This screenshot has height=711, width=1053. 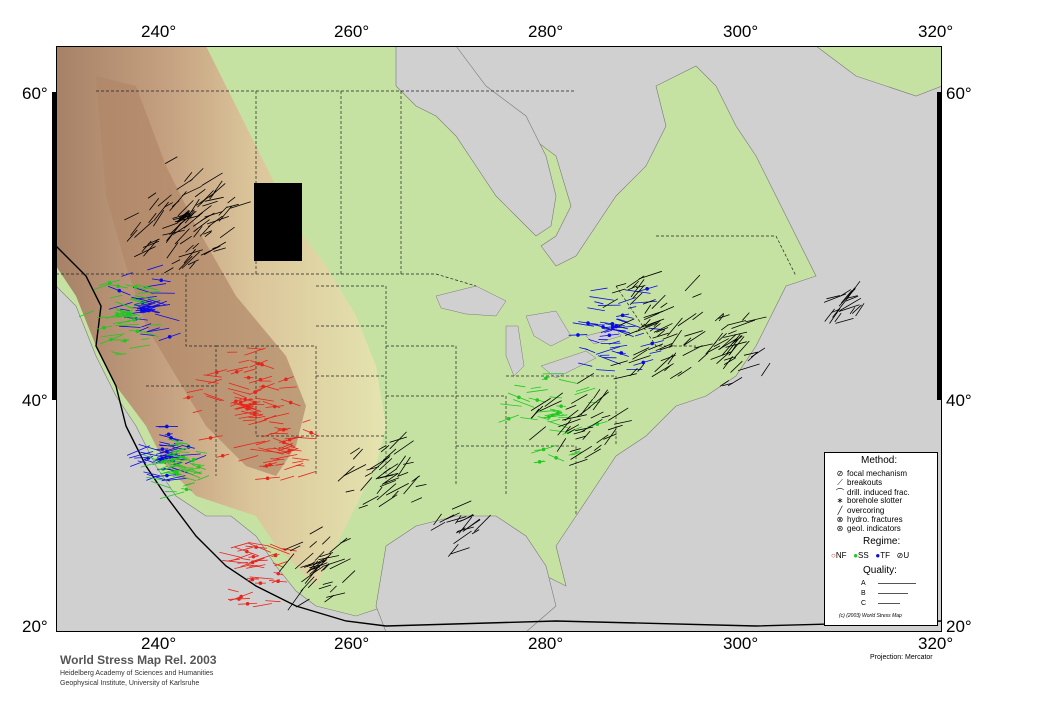 What do you see at coordinates (868, 519) in the screenshot?
I see `legend-method-hydro: ⊗ hydro. fractures` at bounding box center [868, 519].